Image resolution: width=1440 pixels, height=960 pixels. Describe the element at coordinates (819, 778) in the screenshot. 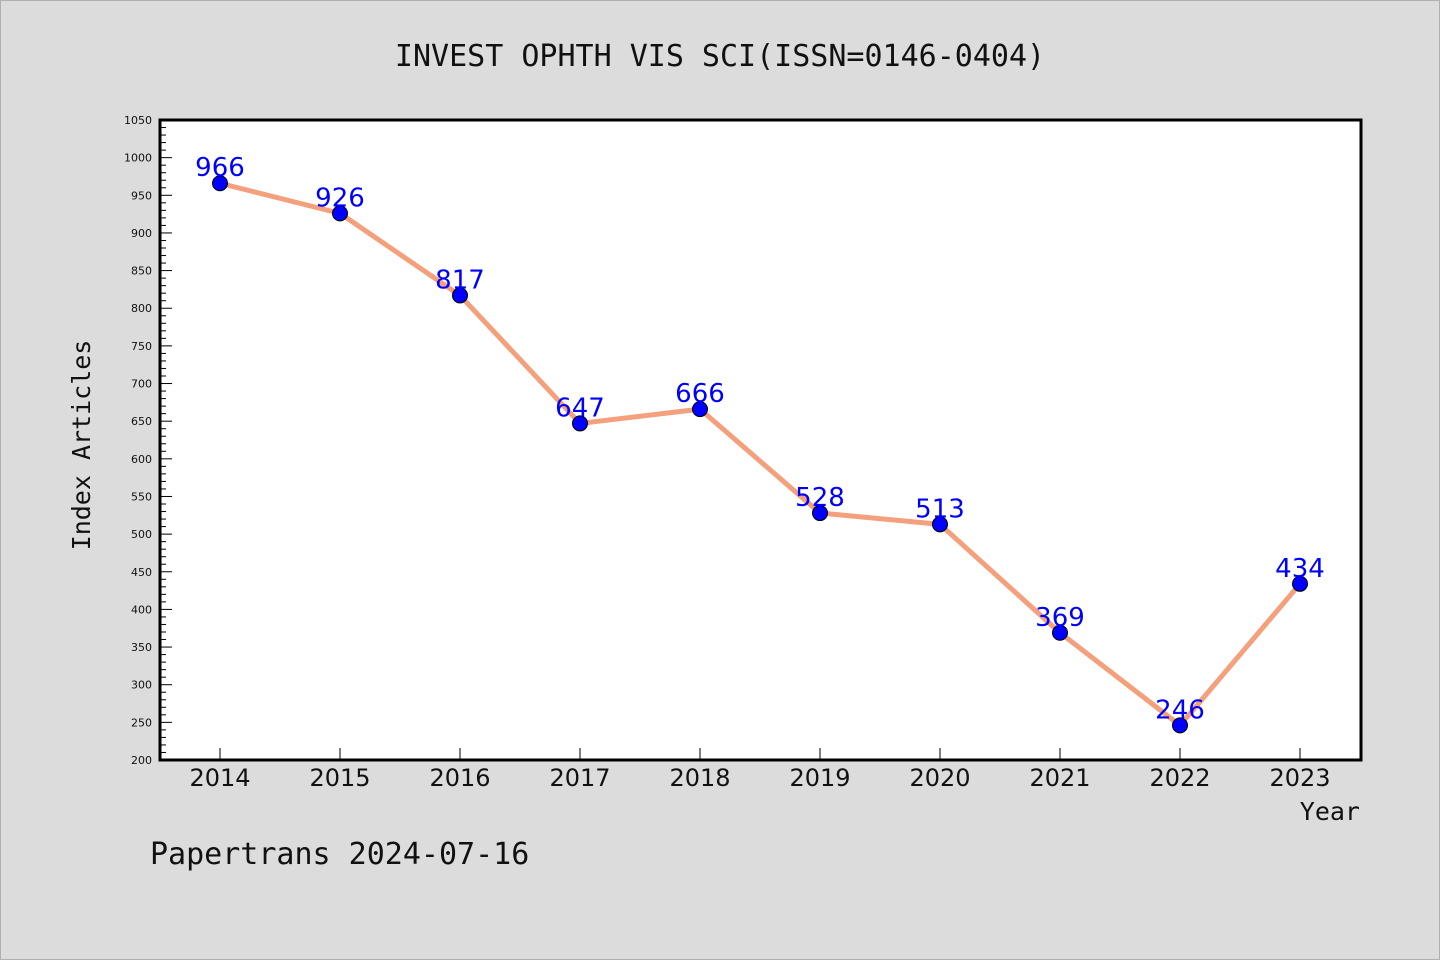

I see `x-tick-label: 2019` at that location.